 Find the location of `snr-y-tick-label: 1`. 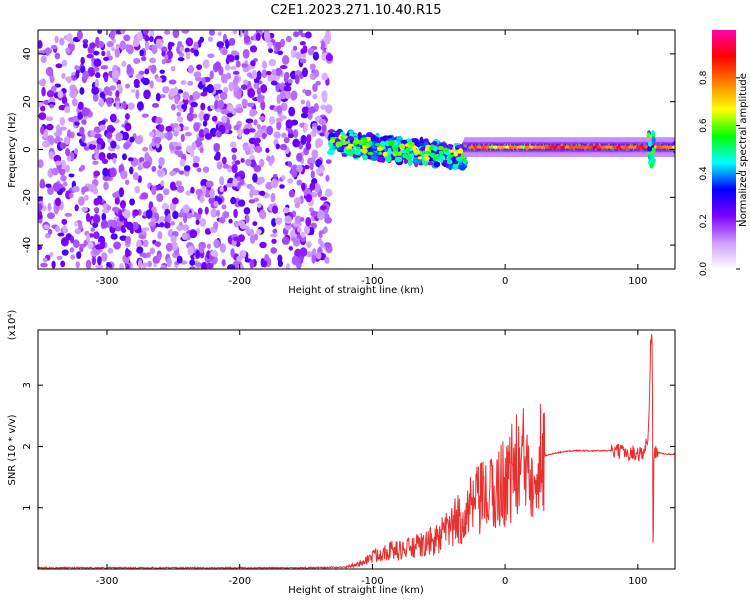

snr-y-tick-label: 1 is located at coordinates (27, 508).